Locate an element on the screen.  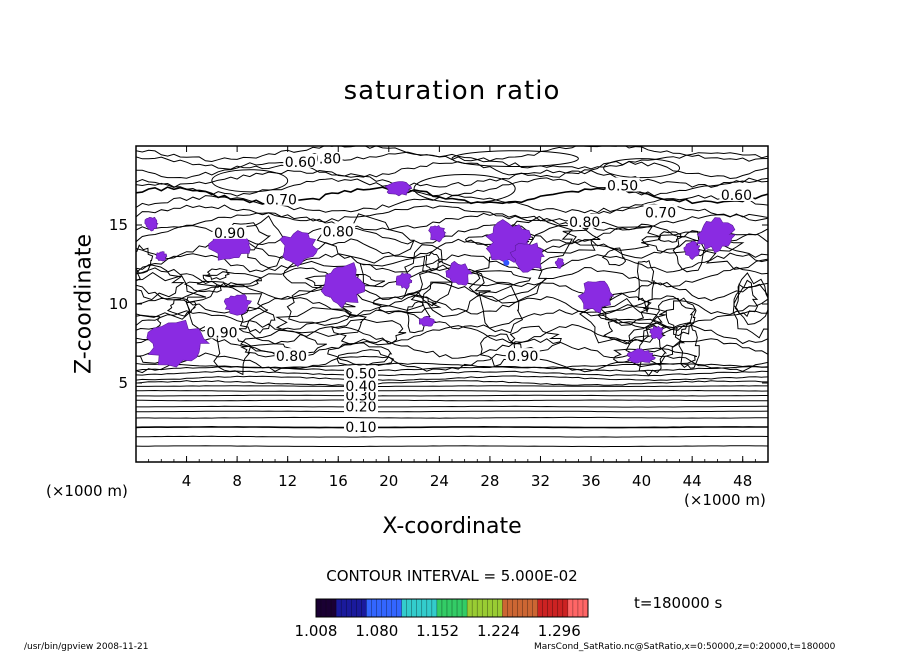
x-tick-label: 24 is located at coordinates (439, 481).